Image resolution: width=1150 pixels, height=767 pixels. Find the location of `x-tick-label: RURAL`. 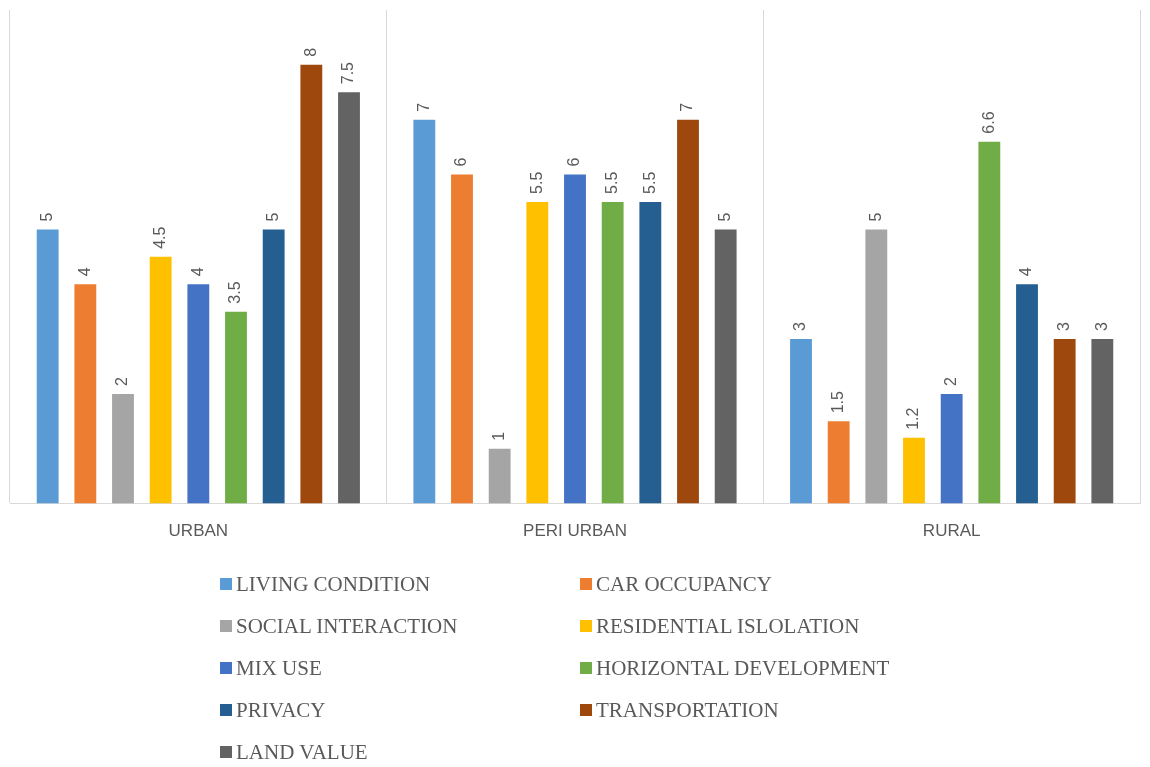

x-tick-label: RURAL is located at coordinates (951, 531).